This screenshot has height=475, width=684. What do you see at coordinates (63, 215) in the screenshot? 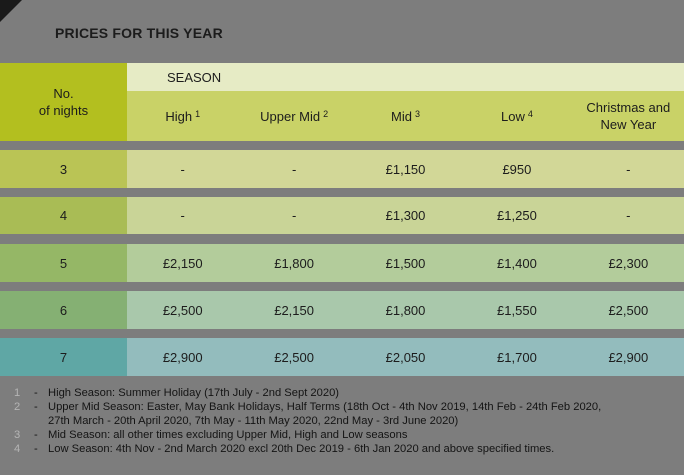
I see `row-nights: 4` at bounding box center [63, 215].